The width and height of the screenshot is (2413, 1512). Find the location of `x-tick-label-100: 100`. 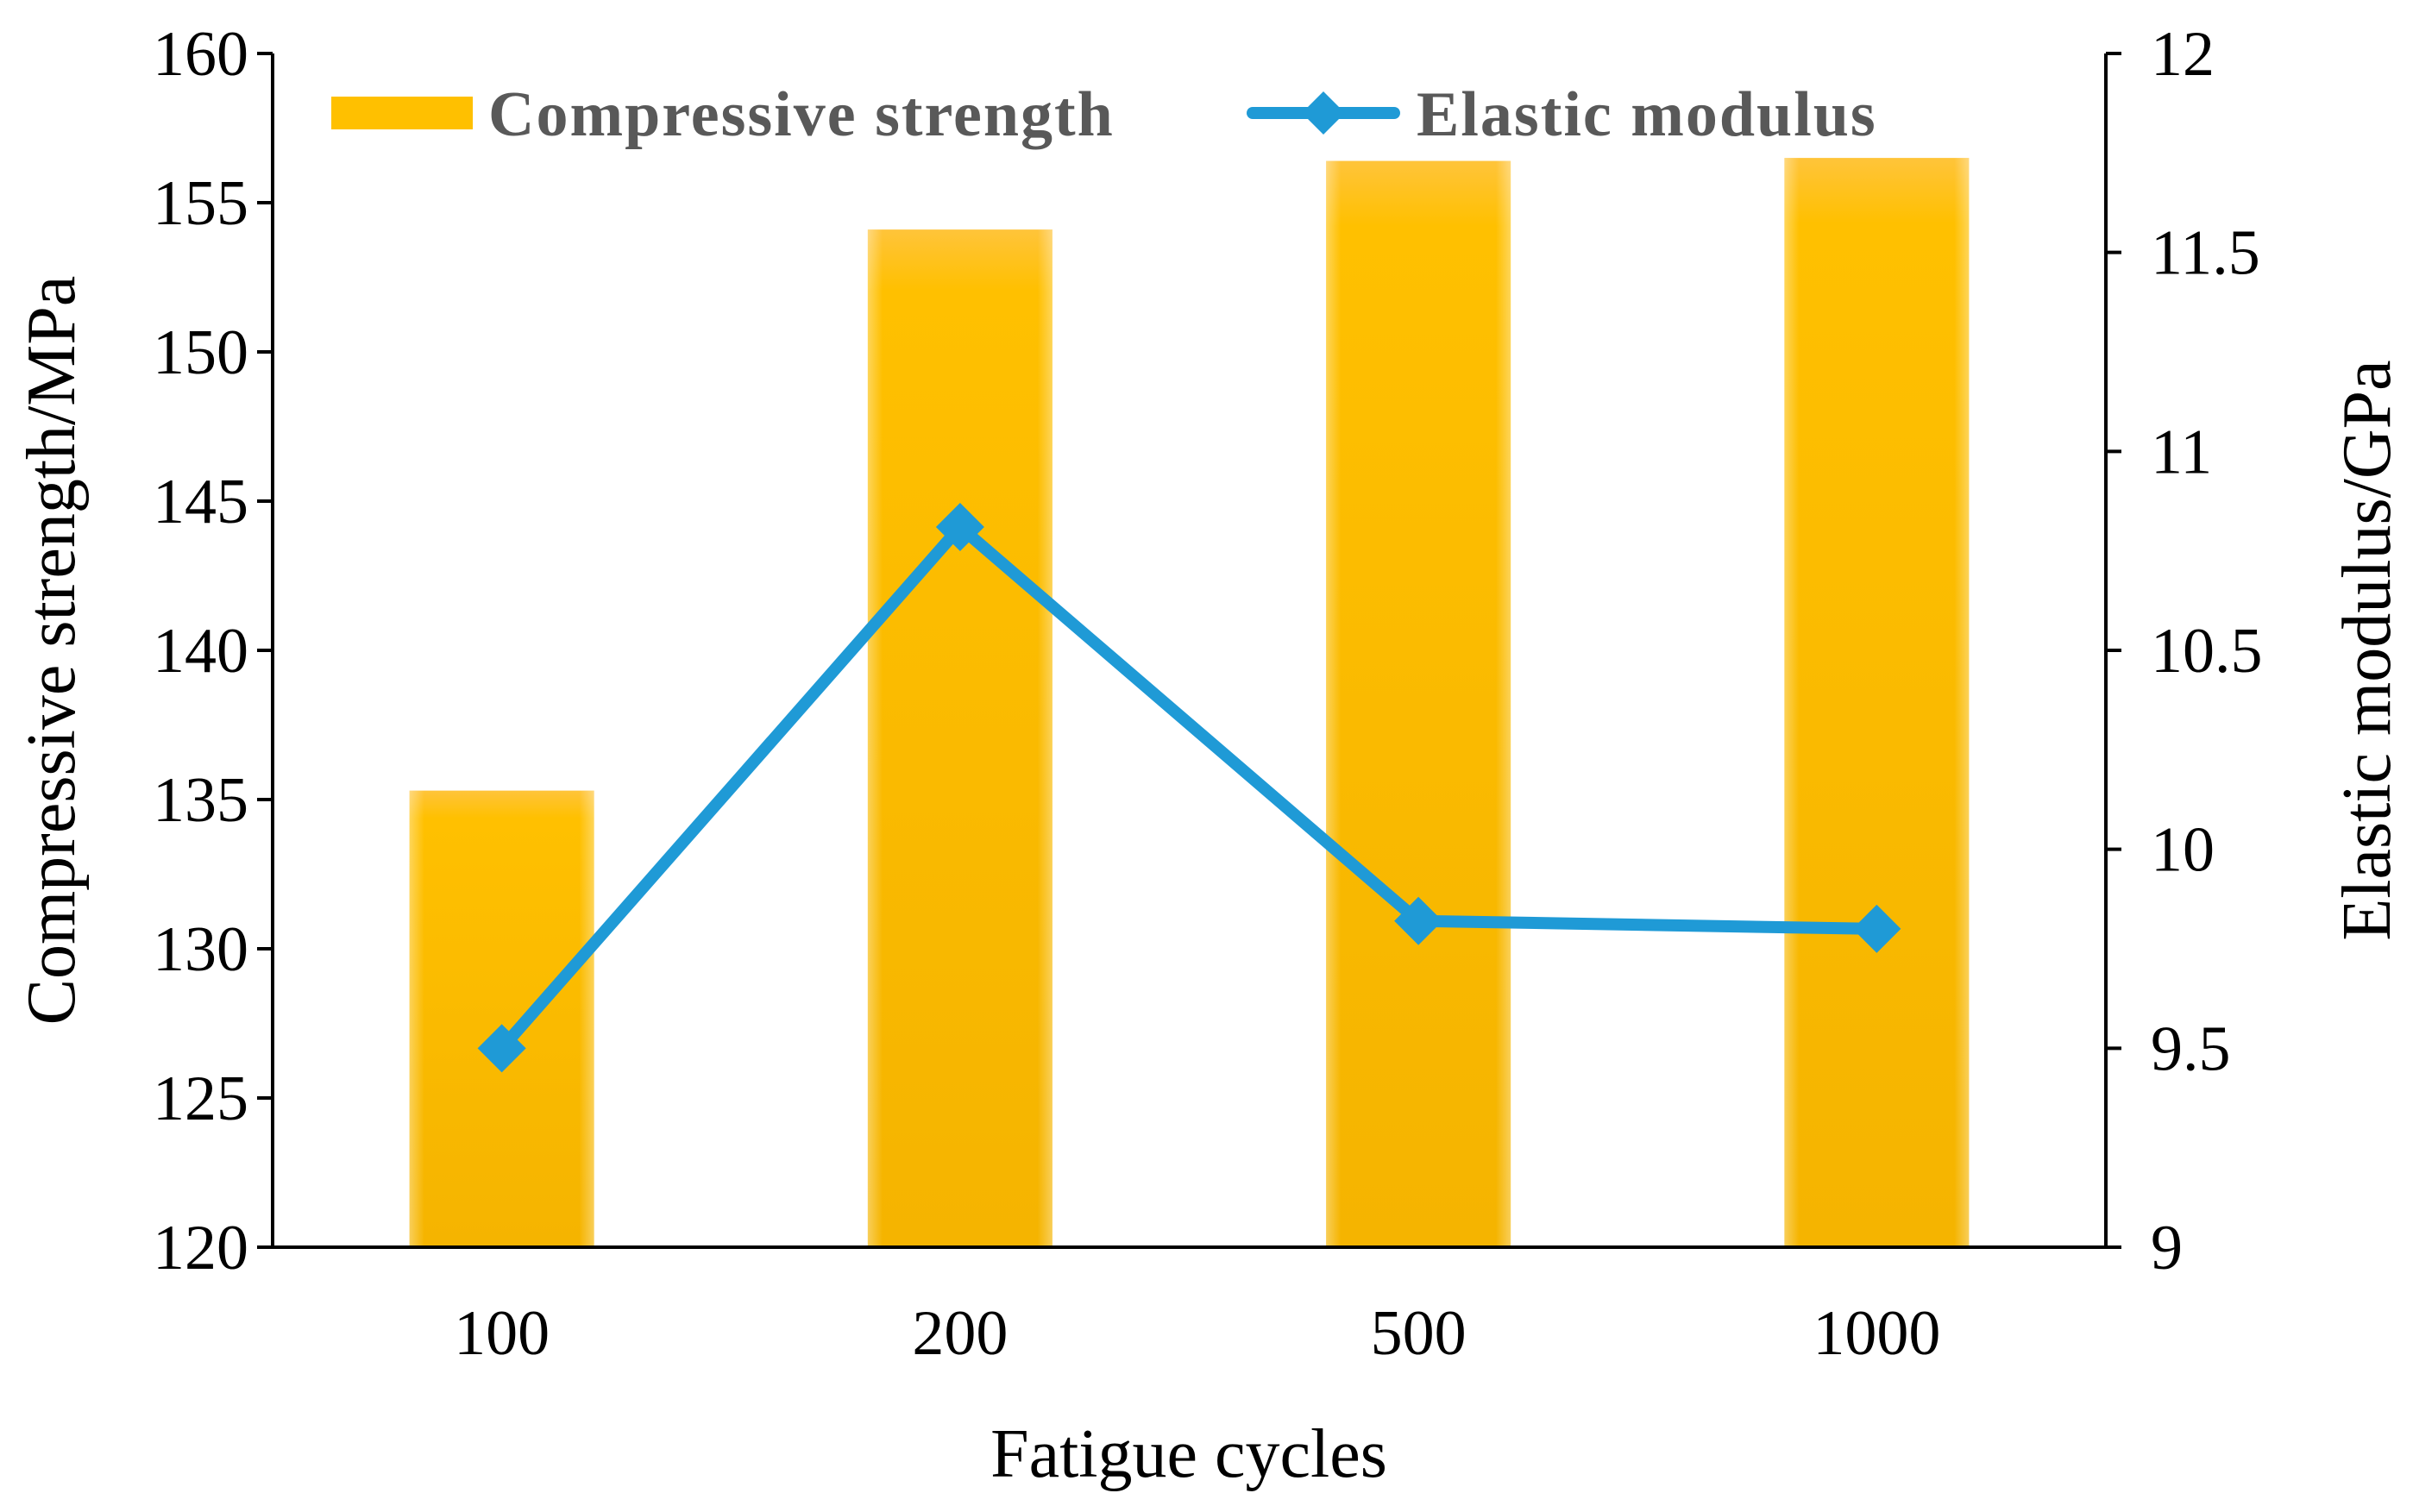

x-tick-label-100: 100 is located at coordinates (502, 1333).